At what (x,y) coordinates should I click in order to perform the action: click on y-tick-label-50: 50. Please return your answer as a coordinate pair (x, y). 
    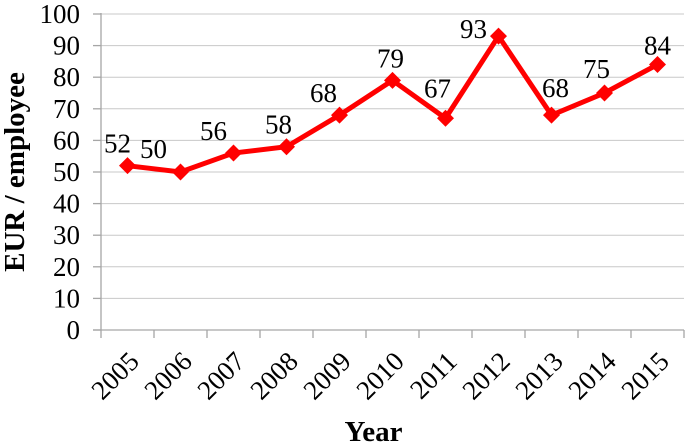
    Looking at the image, I should click on (66, 172).